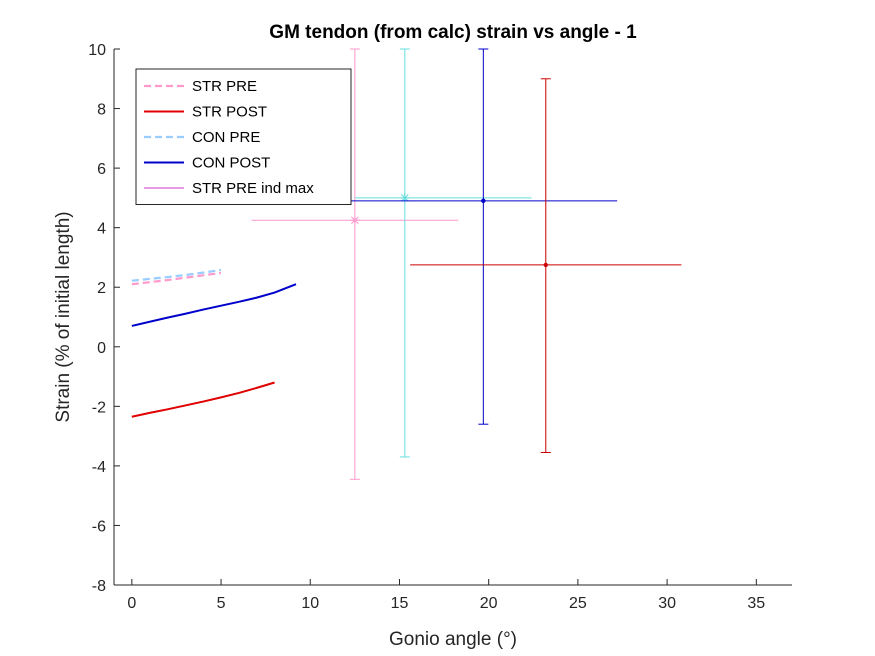 This screenshot has width=875, height=656. What do you see at coordinates (226, 137) in the screenshot?
I see `legend-label: CON PRE` at bounding box center [226, 137].